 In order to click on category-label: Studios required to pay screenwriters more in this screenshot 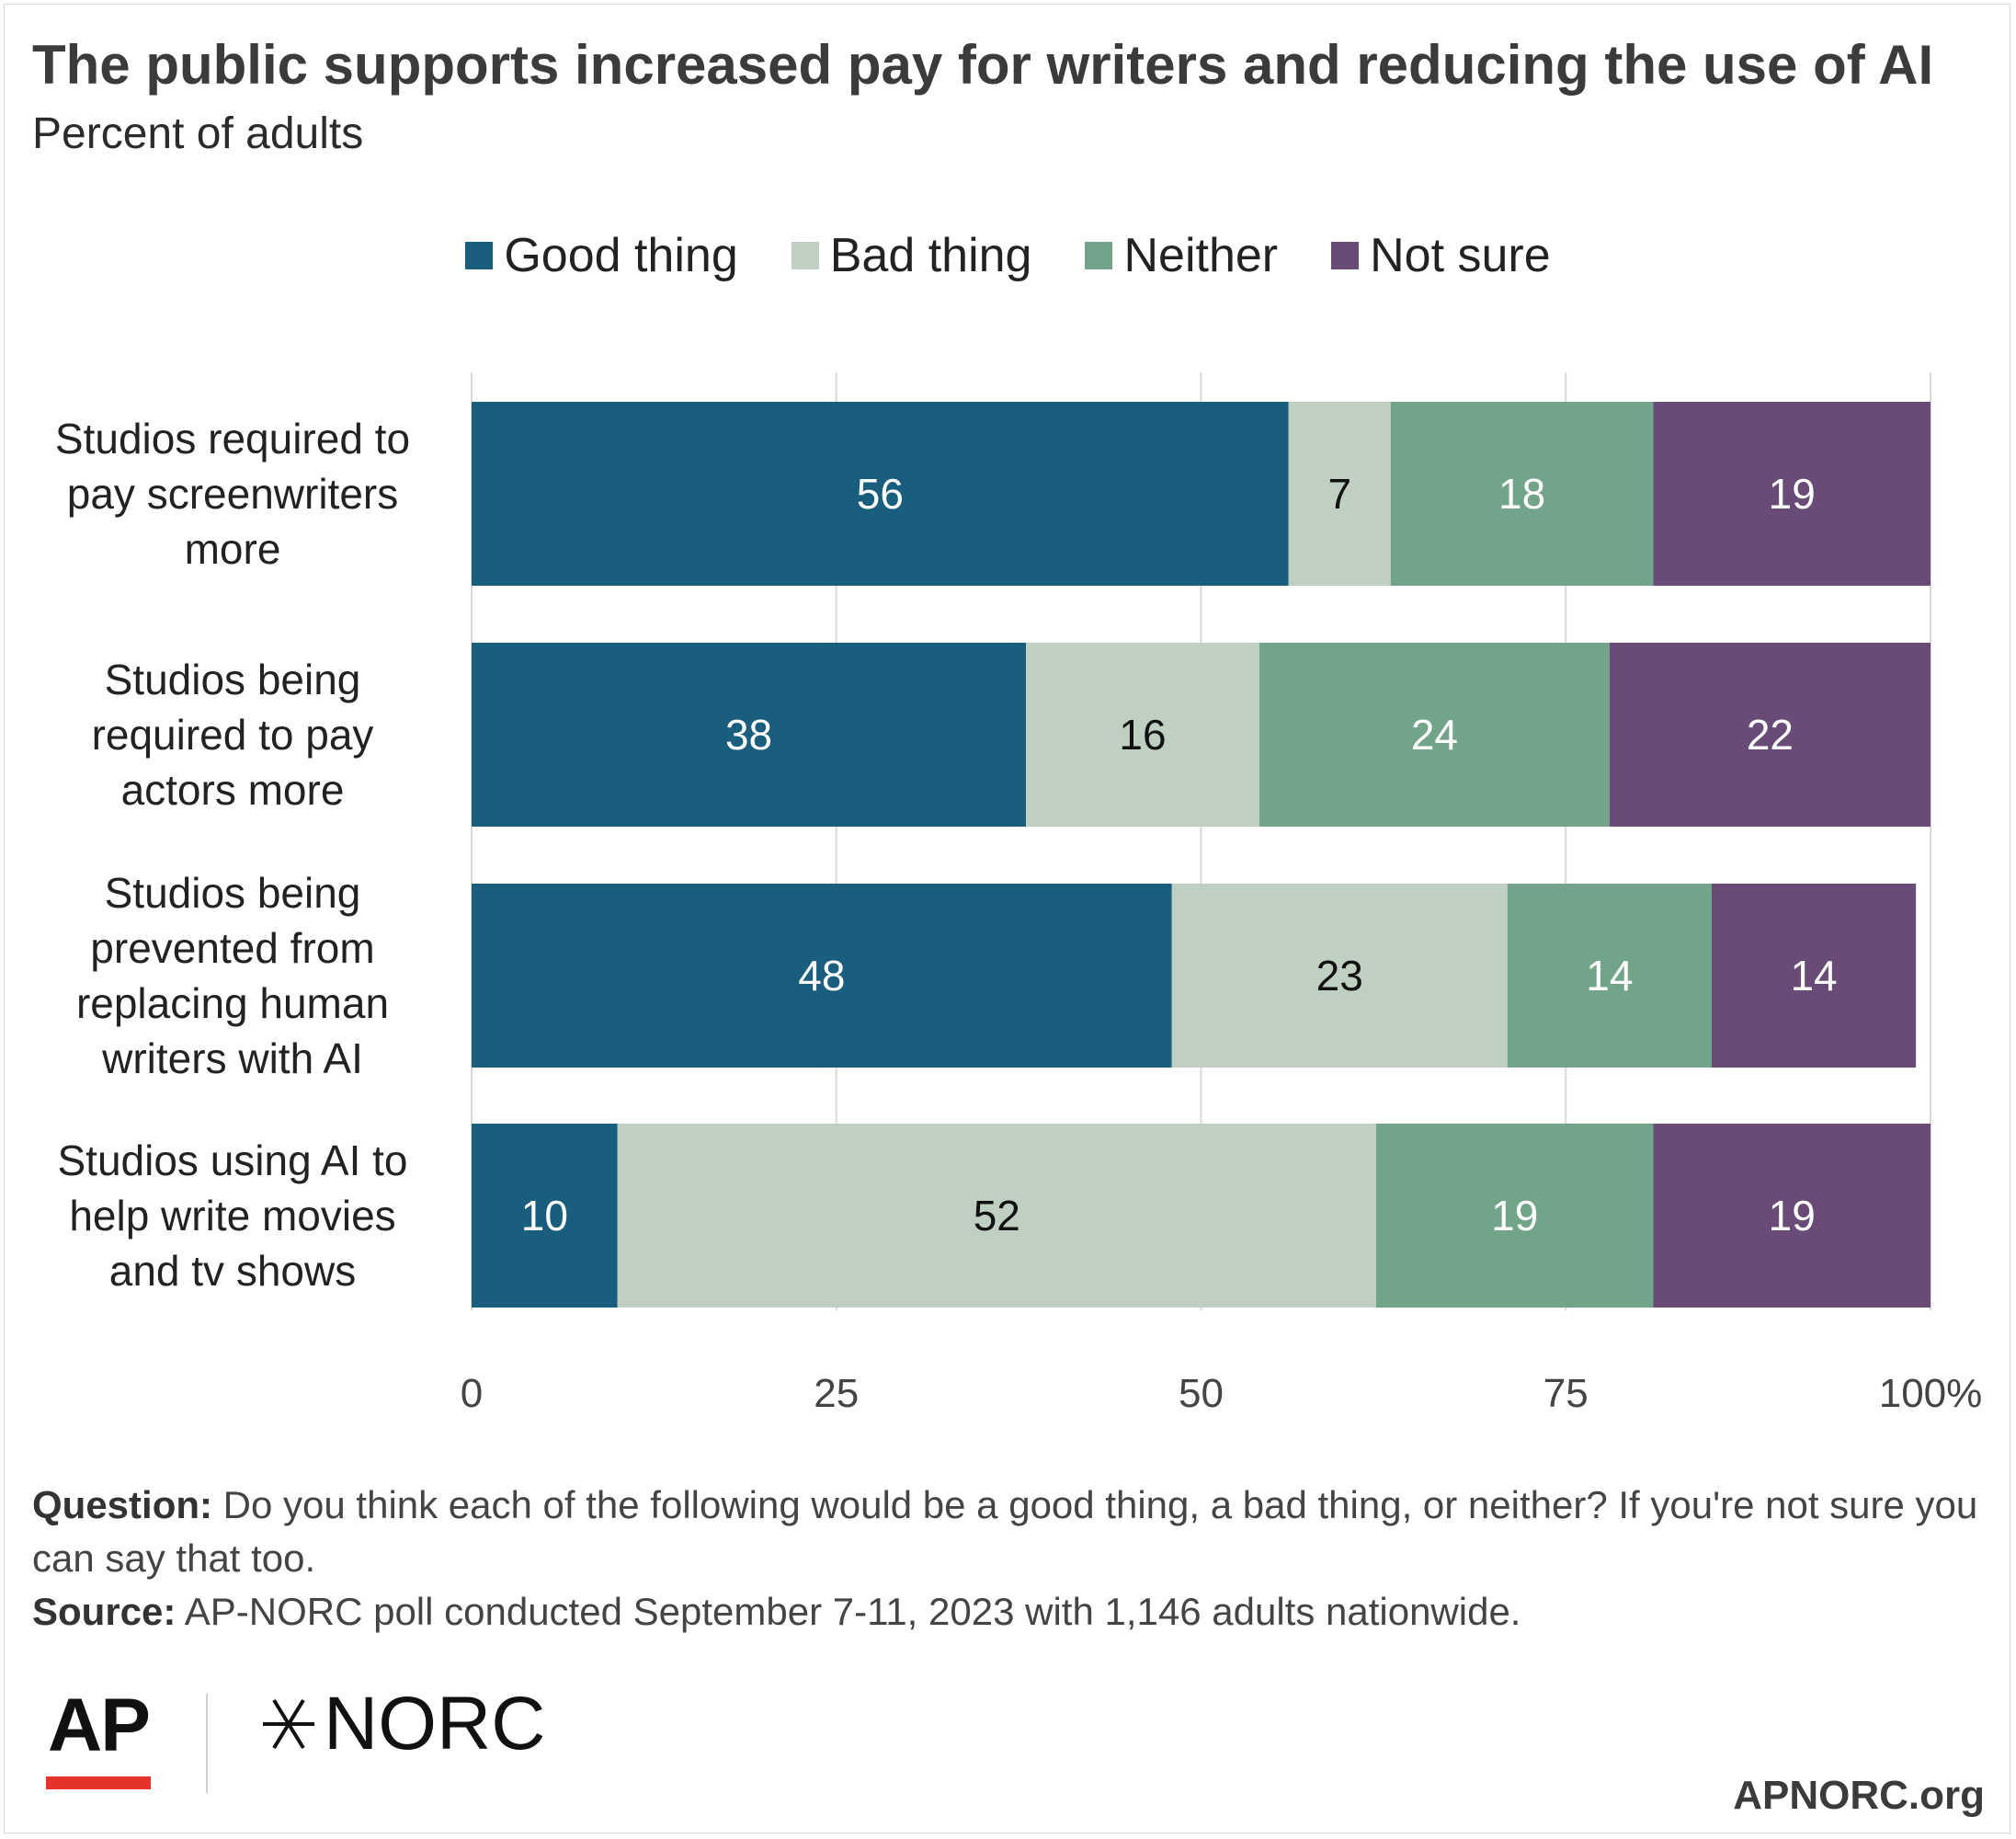, I will do `click(232, 494)`.